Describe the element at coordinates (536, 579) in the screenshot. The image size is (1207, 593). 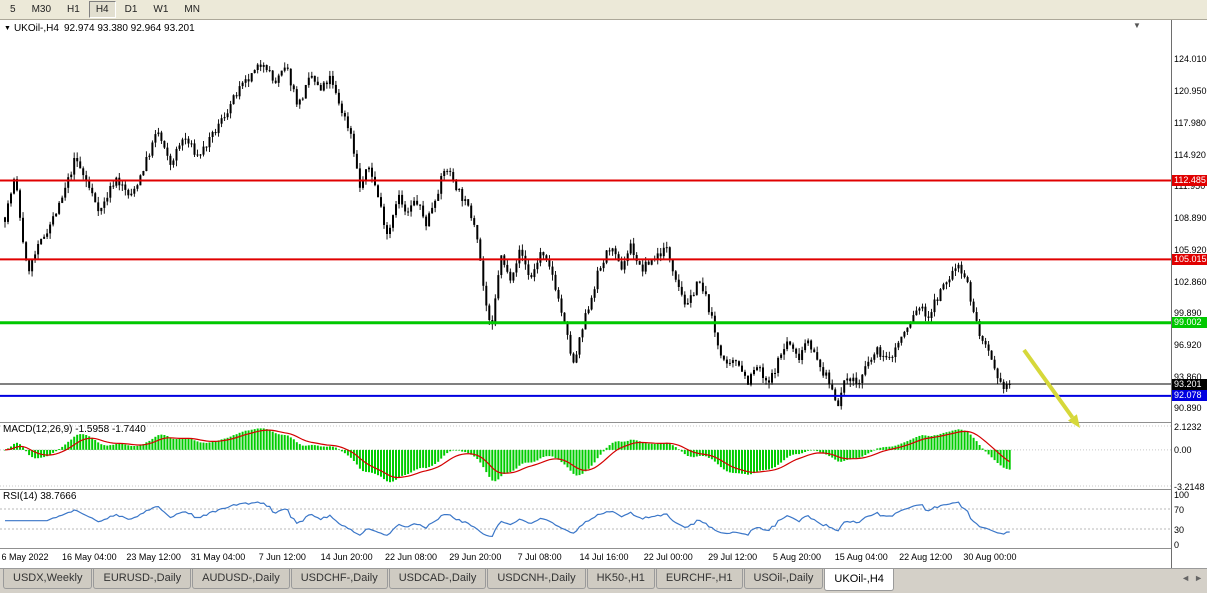
I see `tab-usdcnh-daily: USDCNH-,Daily` at that location.